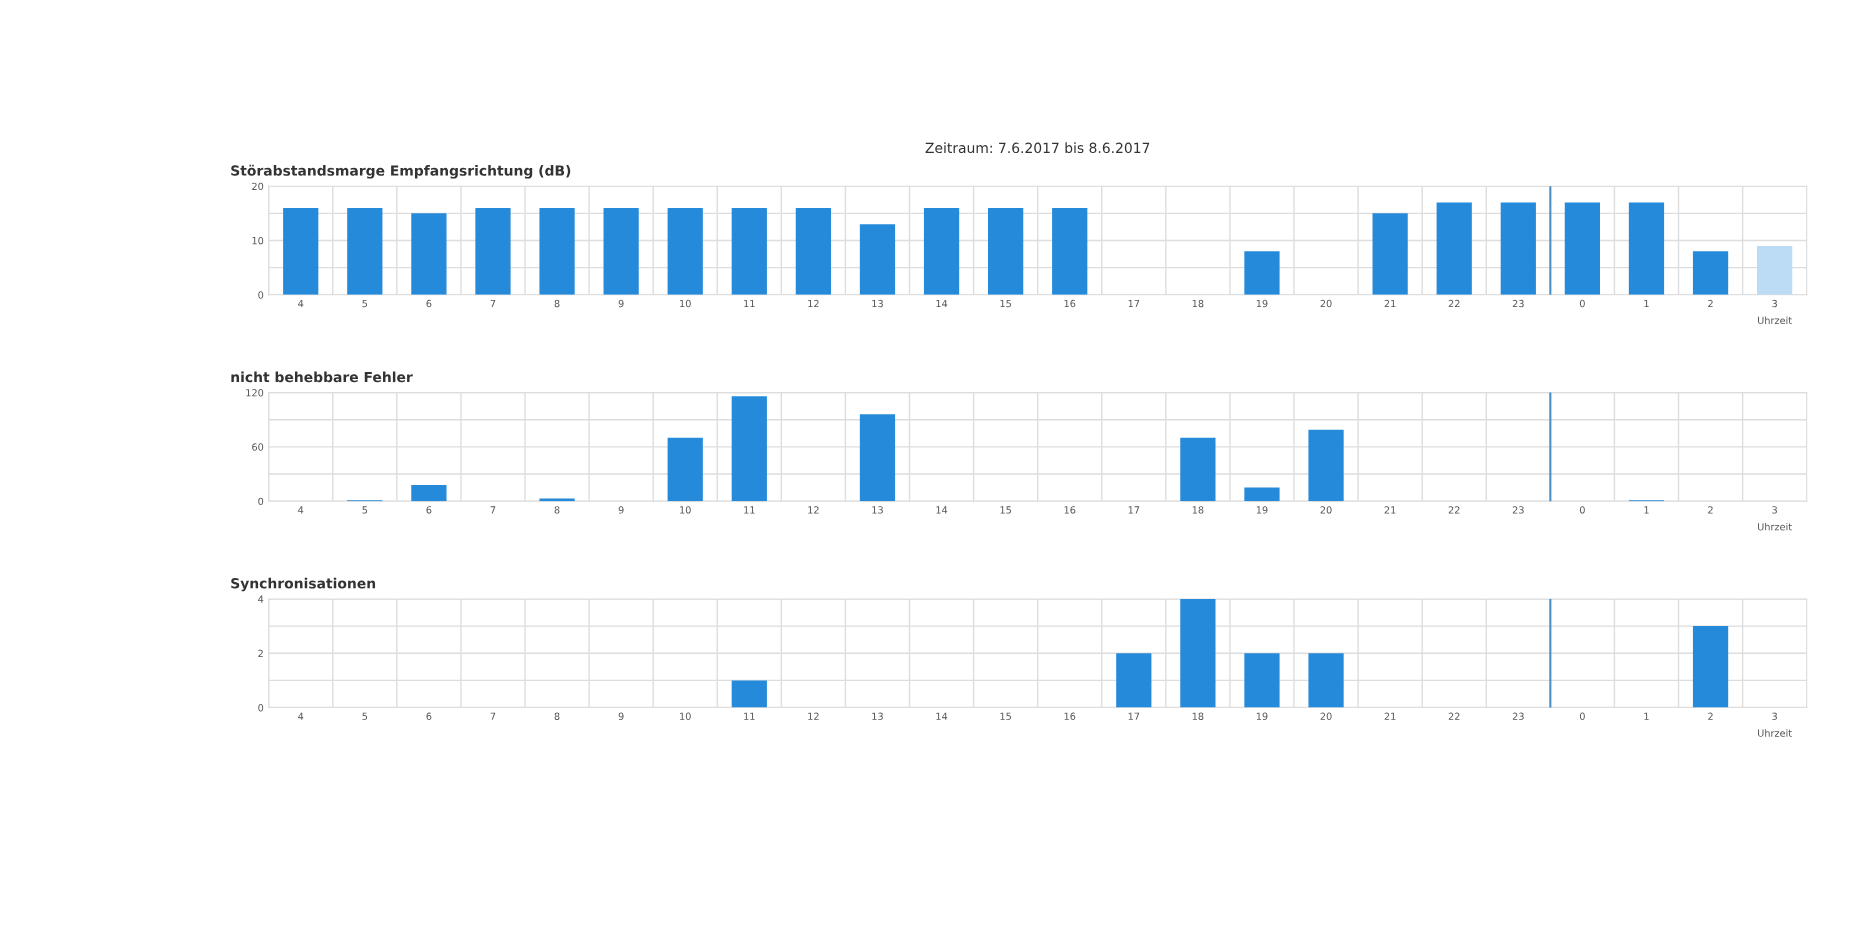 This screenshot has width=1853, height=931. What do you see at coordinates (303, 584) in the screenshot?
I see `chart-title: Synchronisationen` at bounding box center [303, 584].